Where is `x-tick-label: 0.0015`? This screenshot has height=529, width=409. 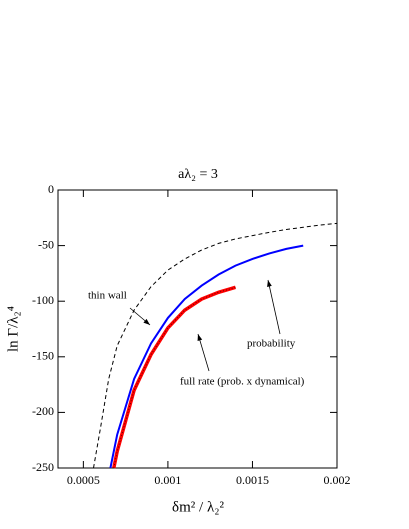 x-tick-label: 0.0015 is located at coordinates (252, 480).